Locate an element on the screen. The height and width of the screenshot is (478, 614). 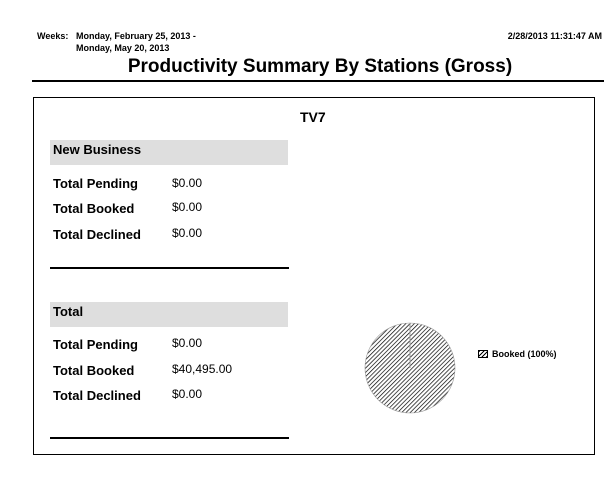
report-title: Productivity Summary By Stations (Gross) is located at coordinates (320, 66).